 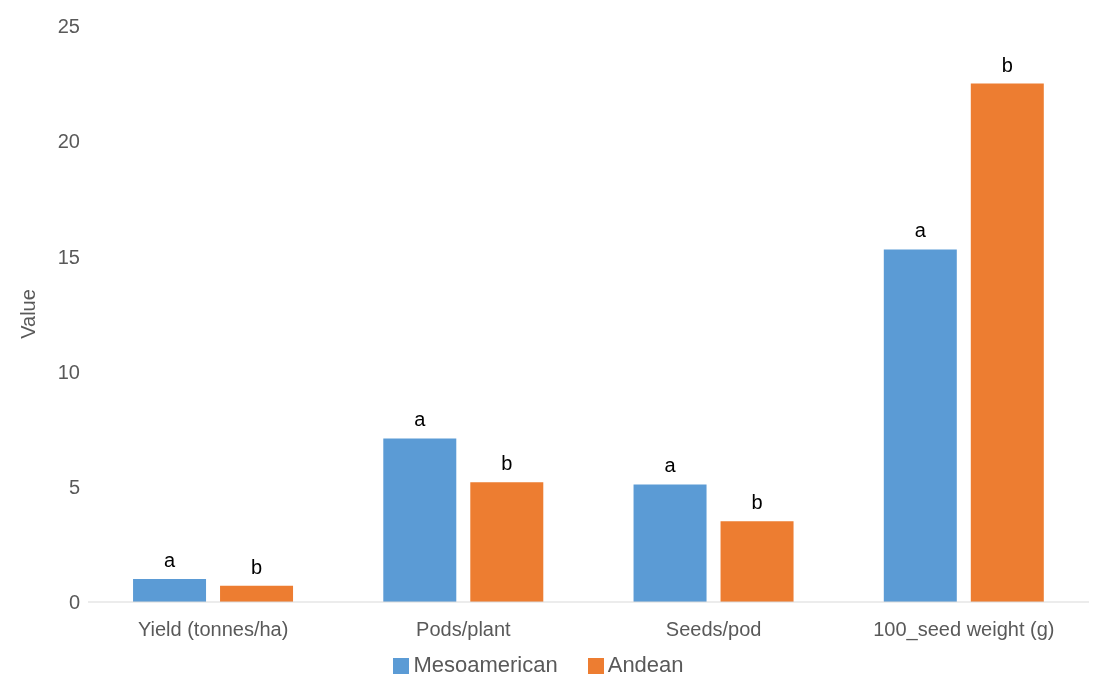 What do you see at coordinates (74, 486) in the screenshot?
I see `y-tick-label: 5` at bounding box center [74, 486].